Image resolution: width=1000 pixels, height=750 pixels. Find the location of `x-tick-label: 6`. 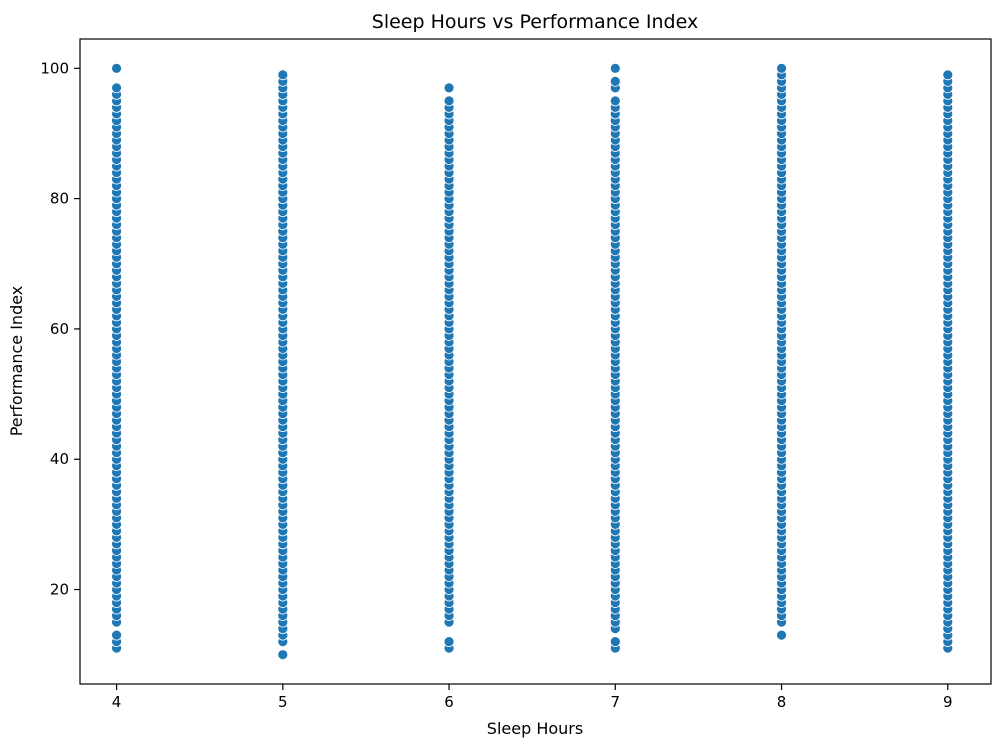

x-tick-label: 6 is located at coordinates (449, 702).